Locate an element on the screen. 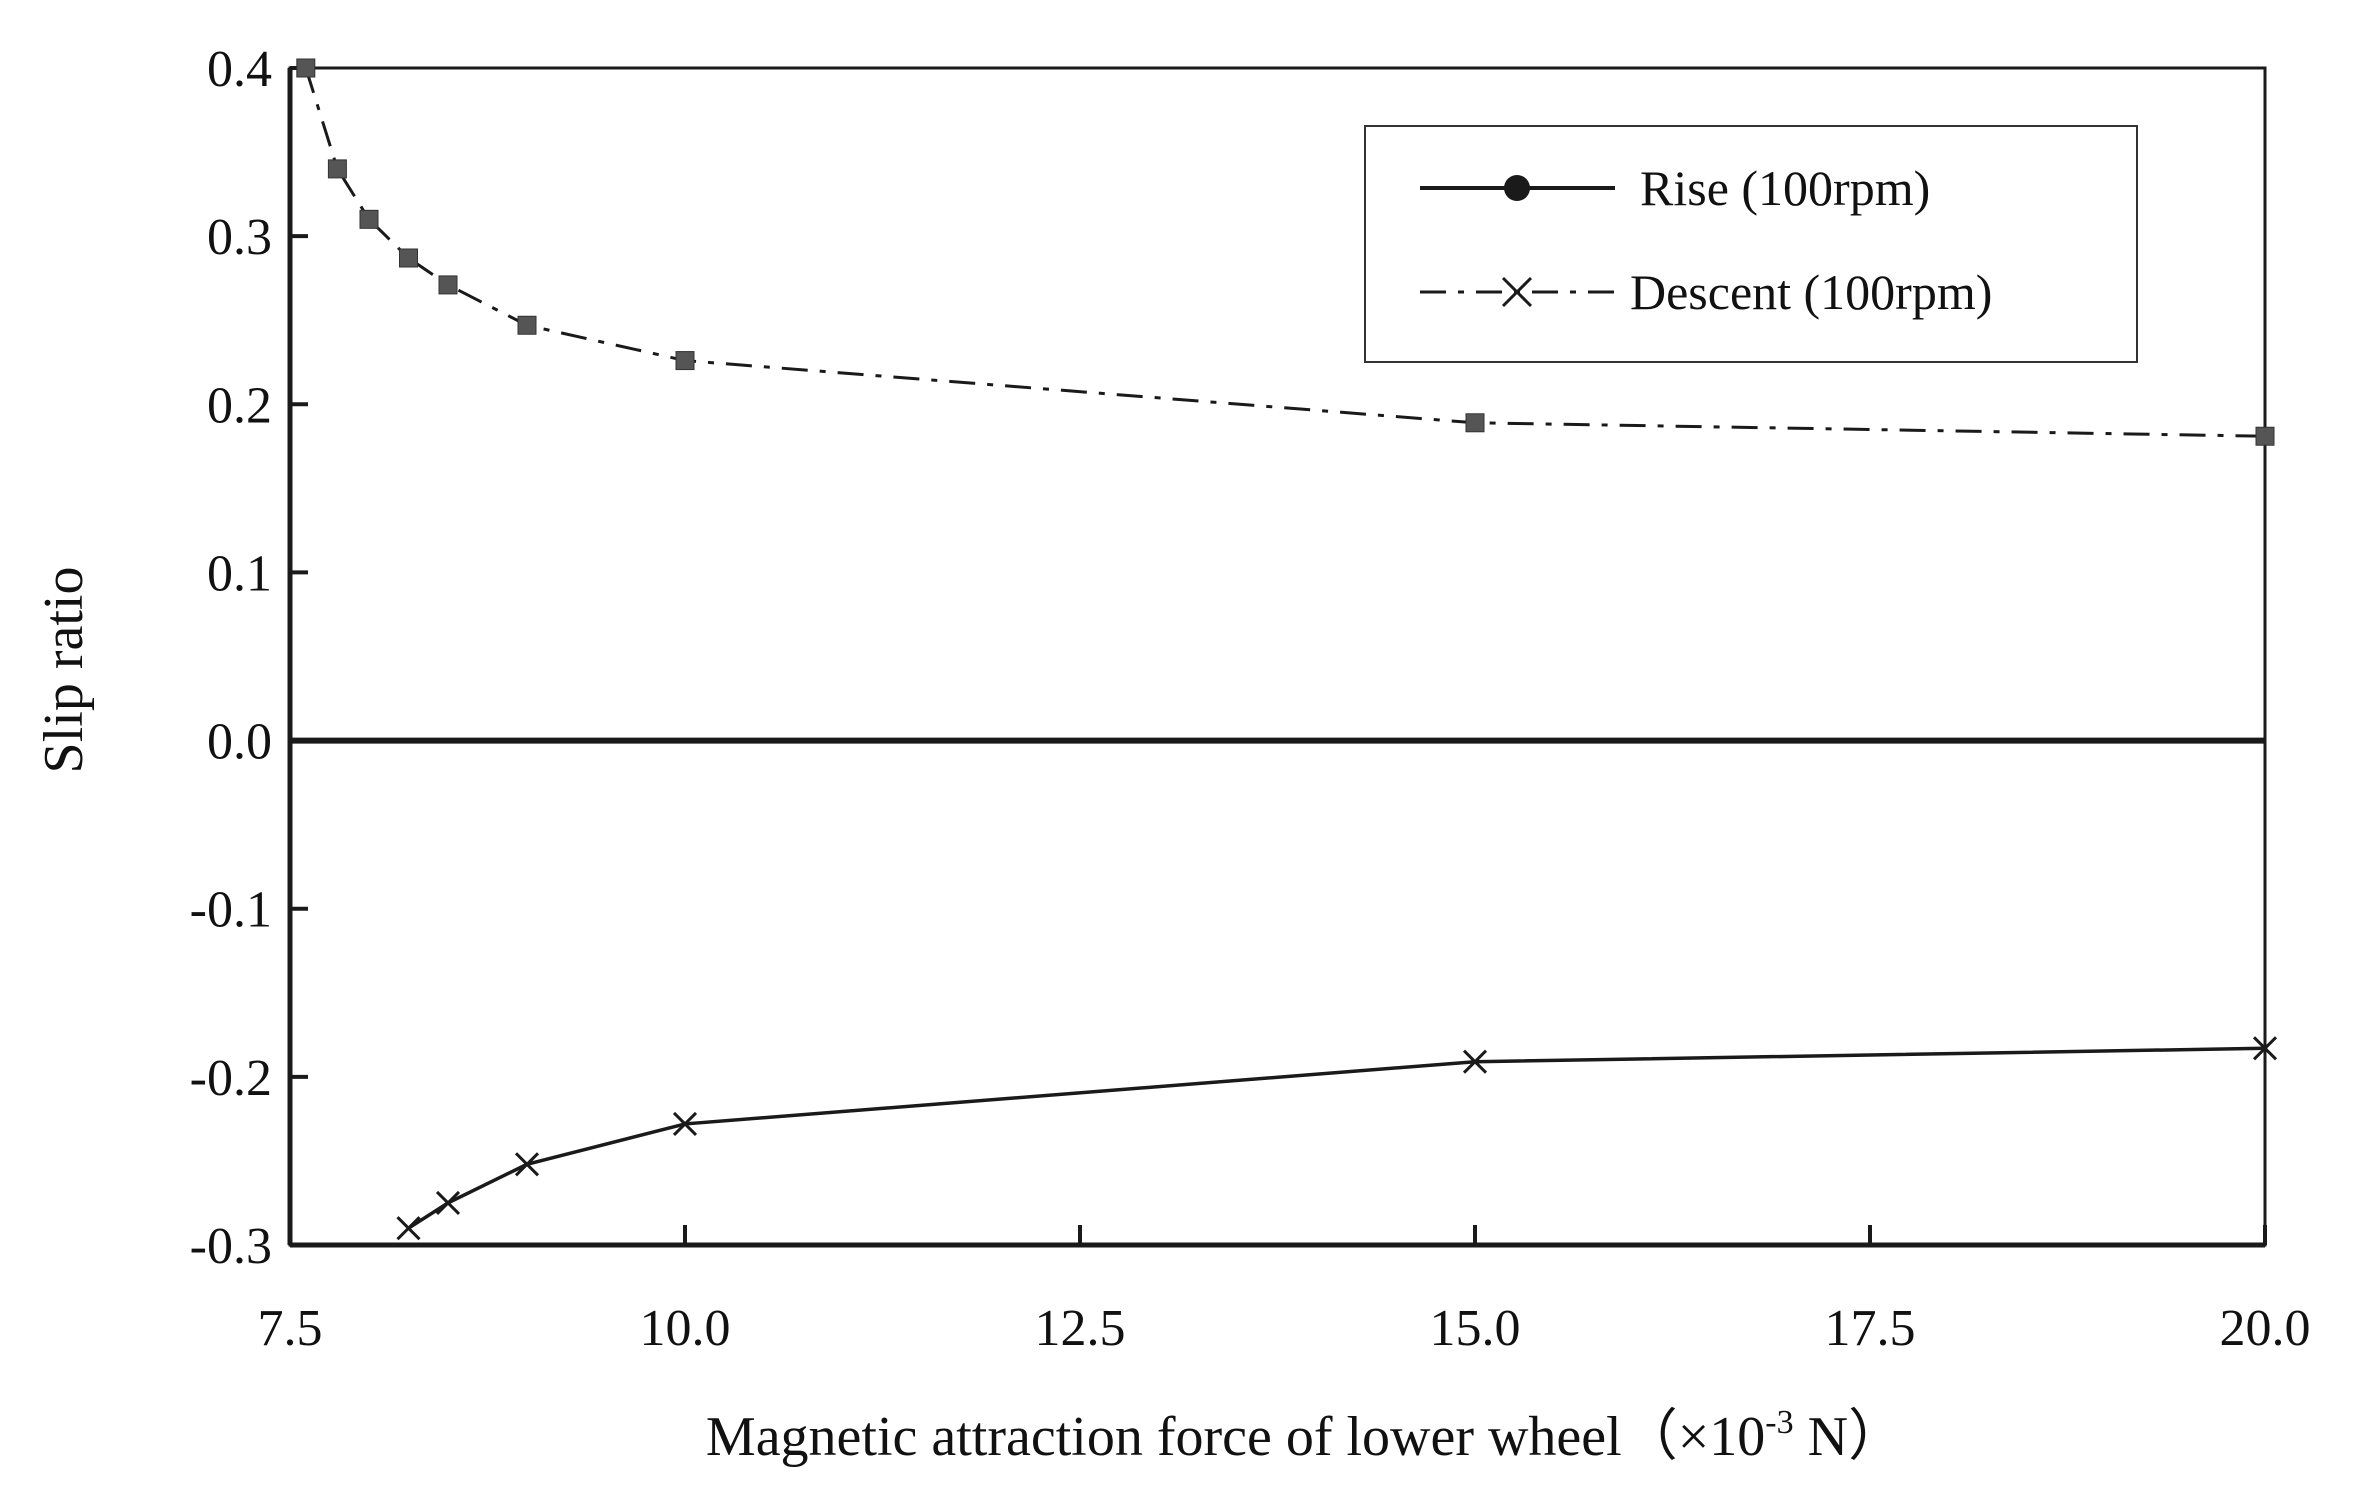 This screenshot has width=2370, height=1490. x-tick-label: 7.5 is located at coordinates (290, 1328).